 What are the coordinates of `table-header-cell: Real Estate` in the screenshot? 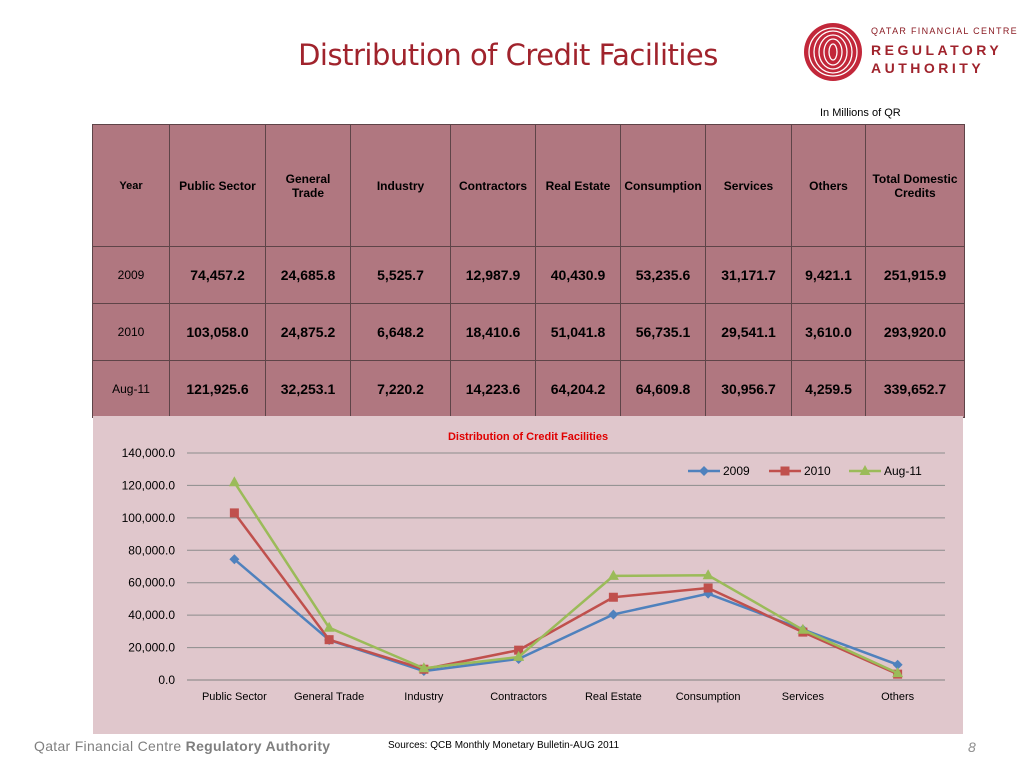 It's located at (578, 185).